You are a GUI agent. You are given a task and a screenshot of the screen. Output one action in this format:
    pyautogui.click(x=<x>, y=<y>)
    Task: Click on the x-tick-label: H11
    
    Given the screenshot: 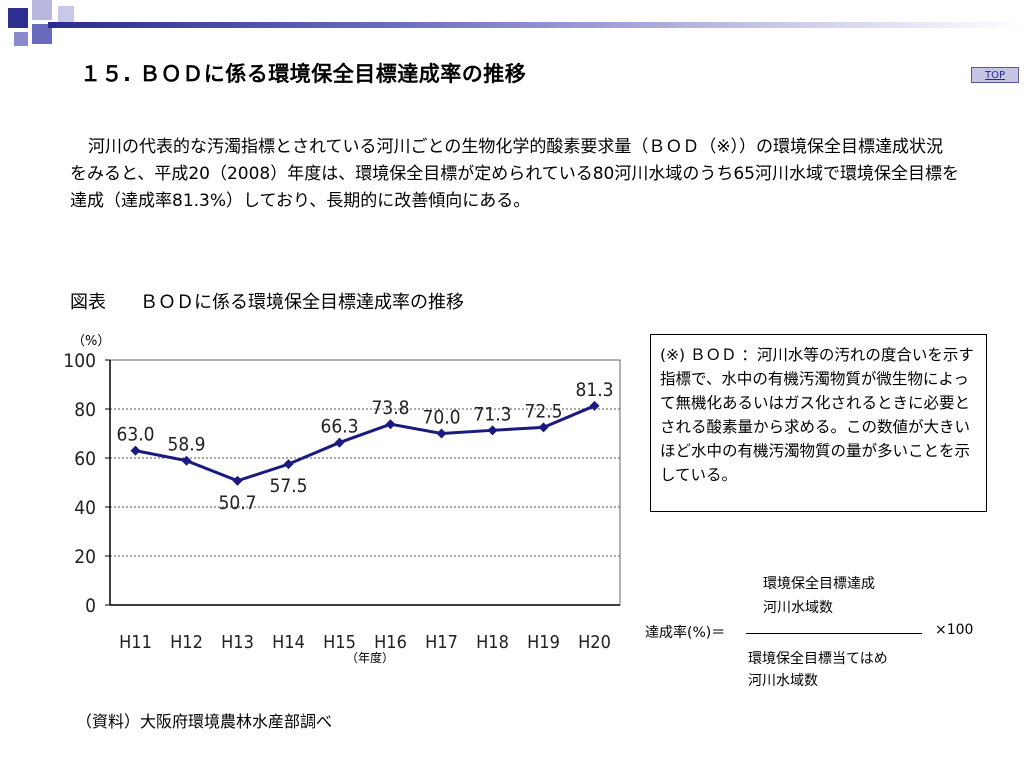 What is the action you would take?
    pyautogui.click(x=135, y=642)
    